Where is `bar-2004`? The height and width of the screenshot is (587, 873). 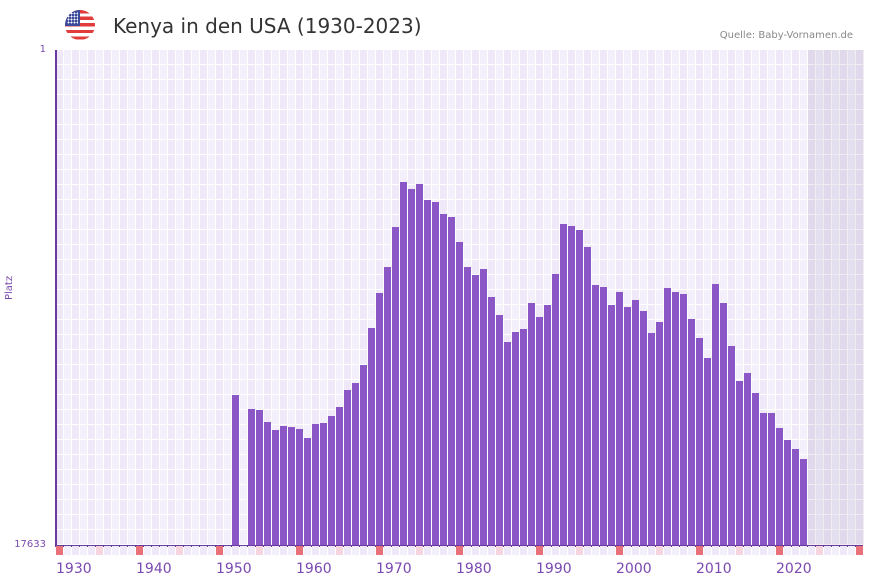
bar-2004 is located at coordinates (651, 439).